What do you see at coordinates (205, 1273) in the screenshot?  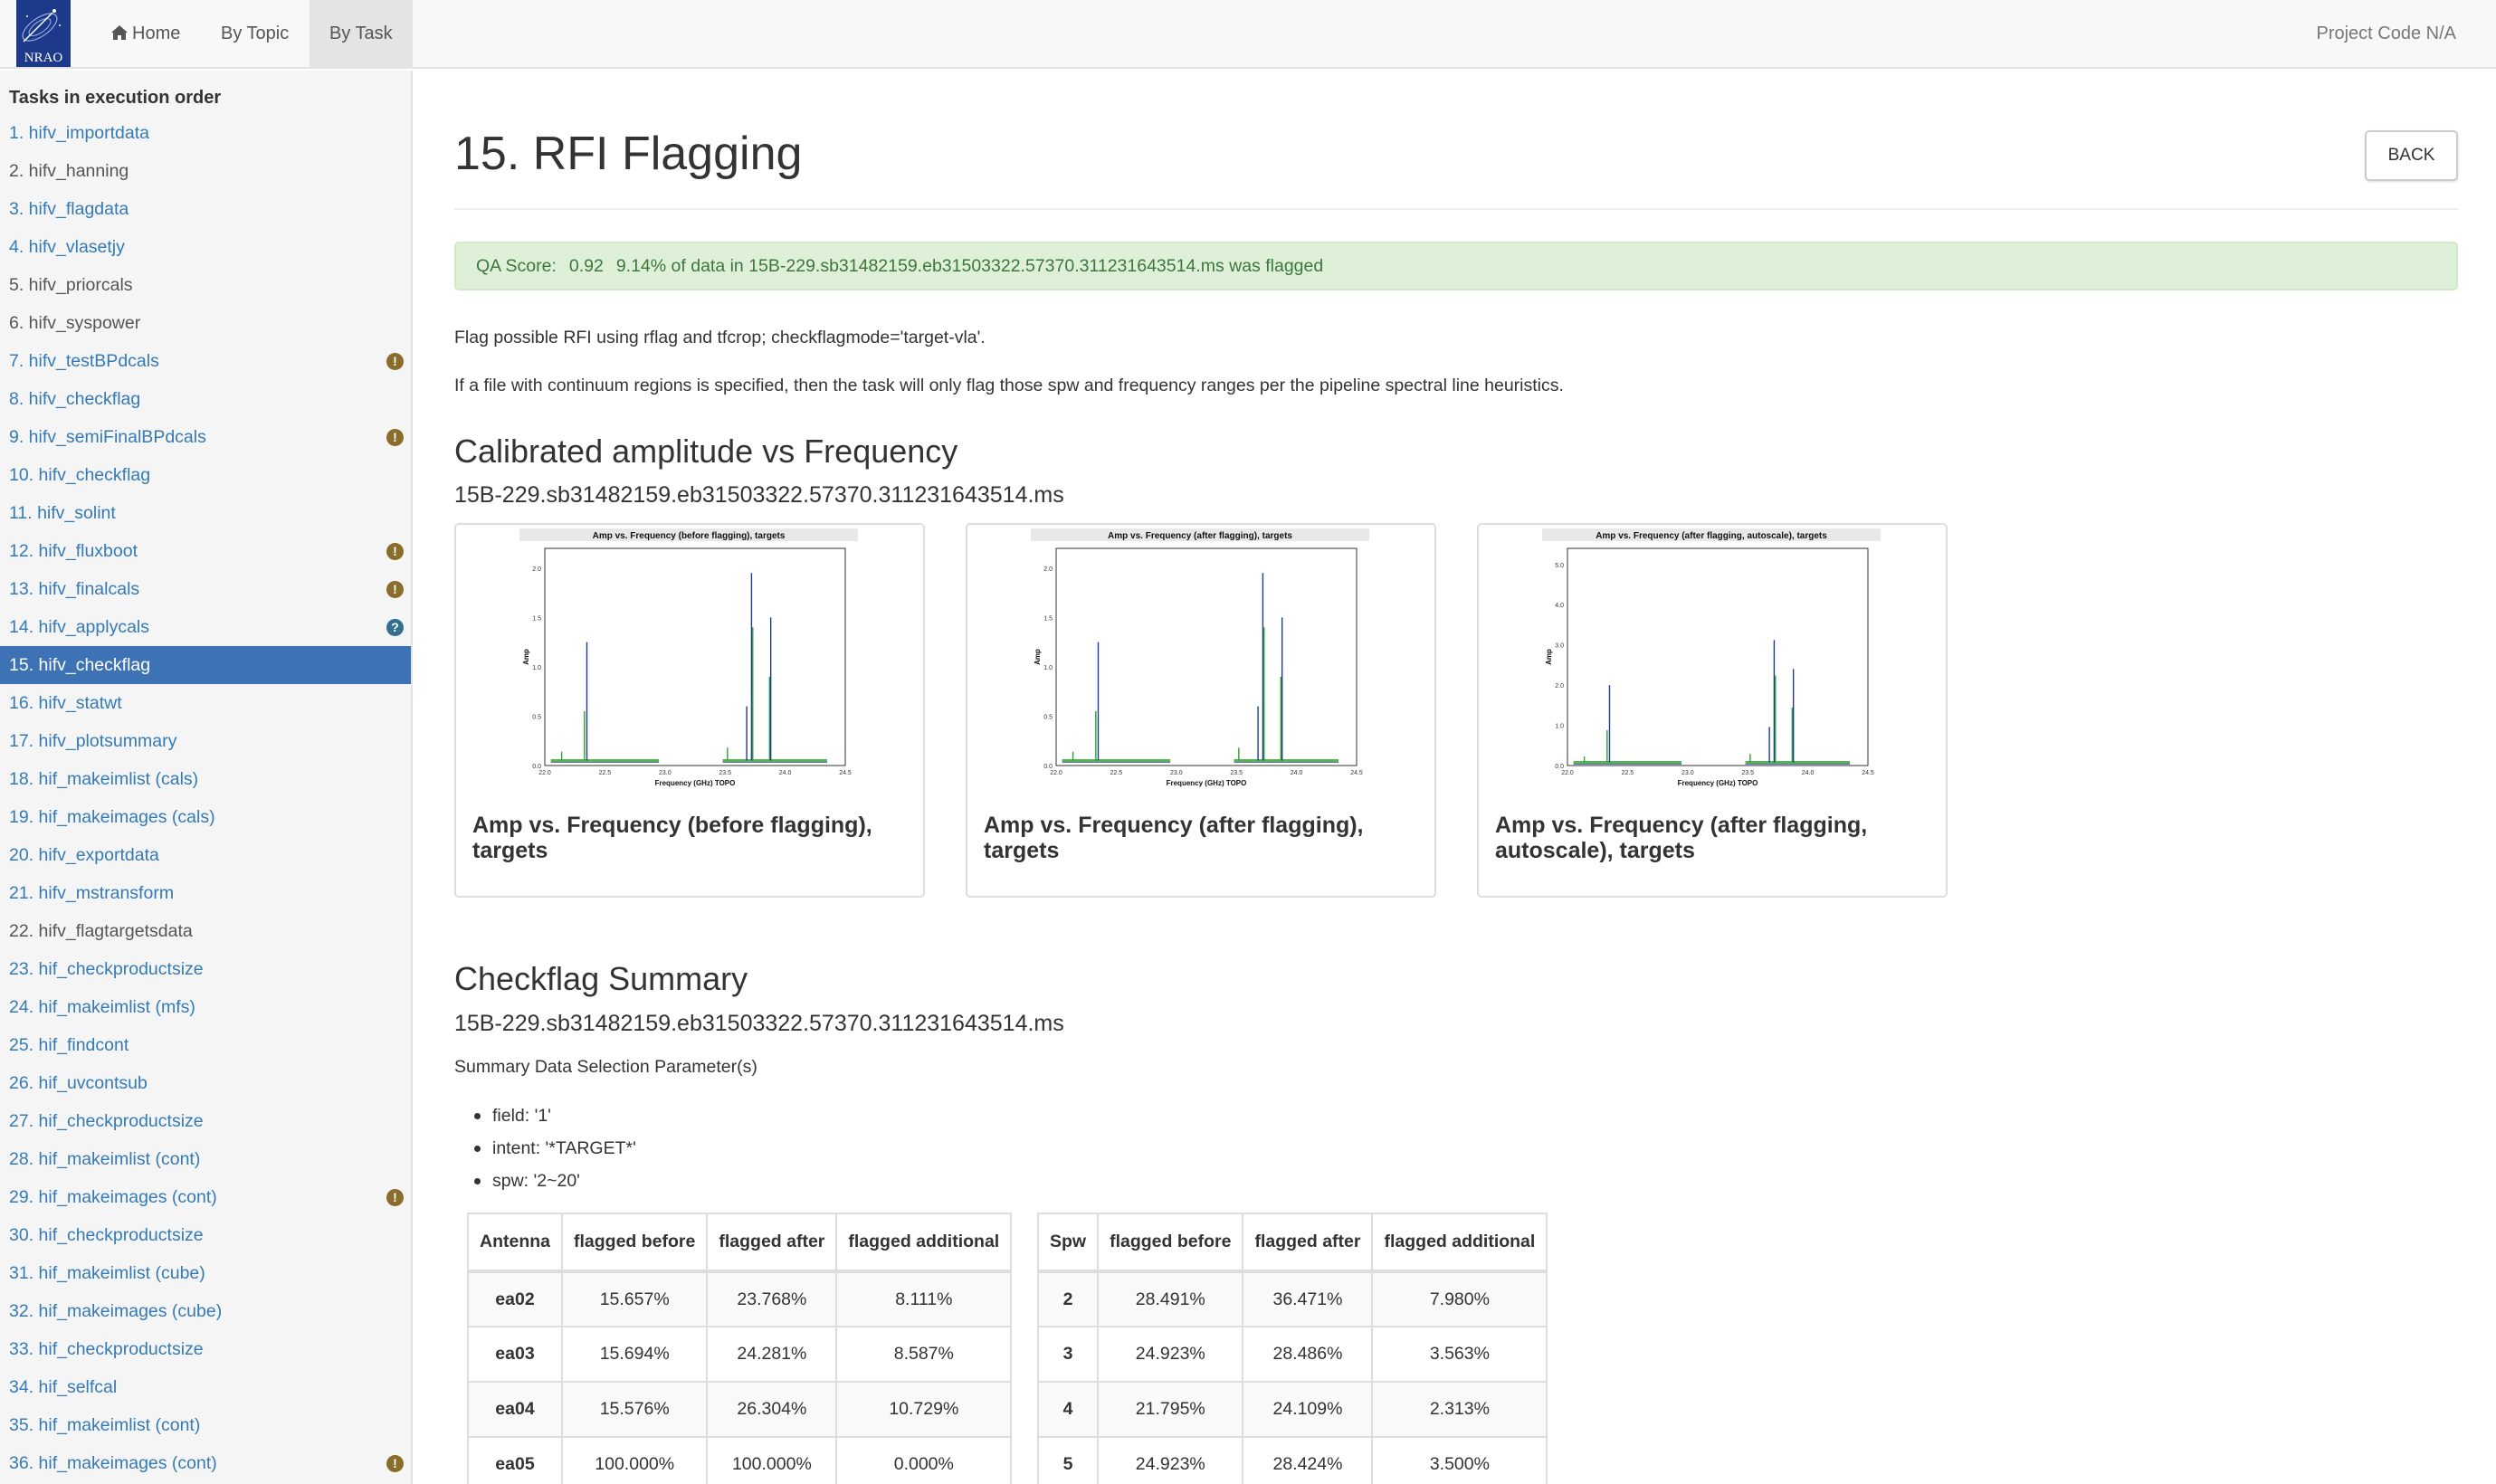 I see `sidebar-task-item: 31. hif_makeimlist (cube)` at bounding box center [205, 1273].